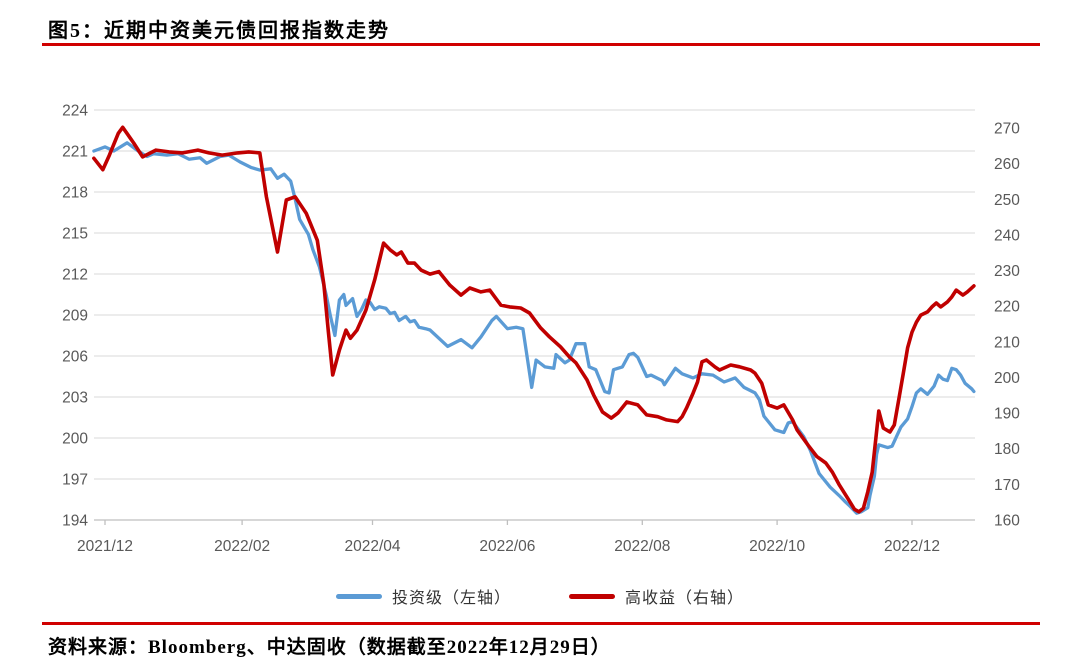 This screenshot has height=662, width=1080. I want to click on y-right-tick-label: 240, so click(1007, 235).